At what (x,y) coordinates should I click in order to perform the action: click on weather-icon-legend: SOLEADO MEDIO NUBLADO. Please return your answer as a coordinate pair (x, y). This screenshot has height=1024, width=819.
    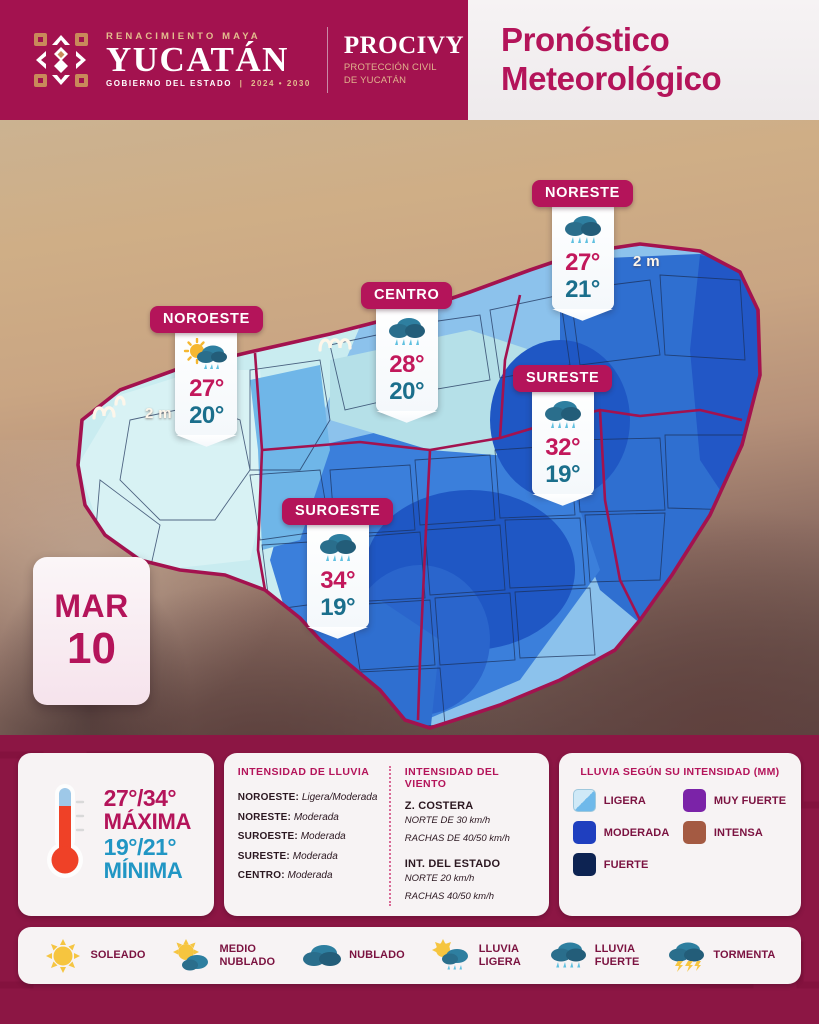
    Looking at the image, I should click on (409, 956).